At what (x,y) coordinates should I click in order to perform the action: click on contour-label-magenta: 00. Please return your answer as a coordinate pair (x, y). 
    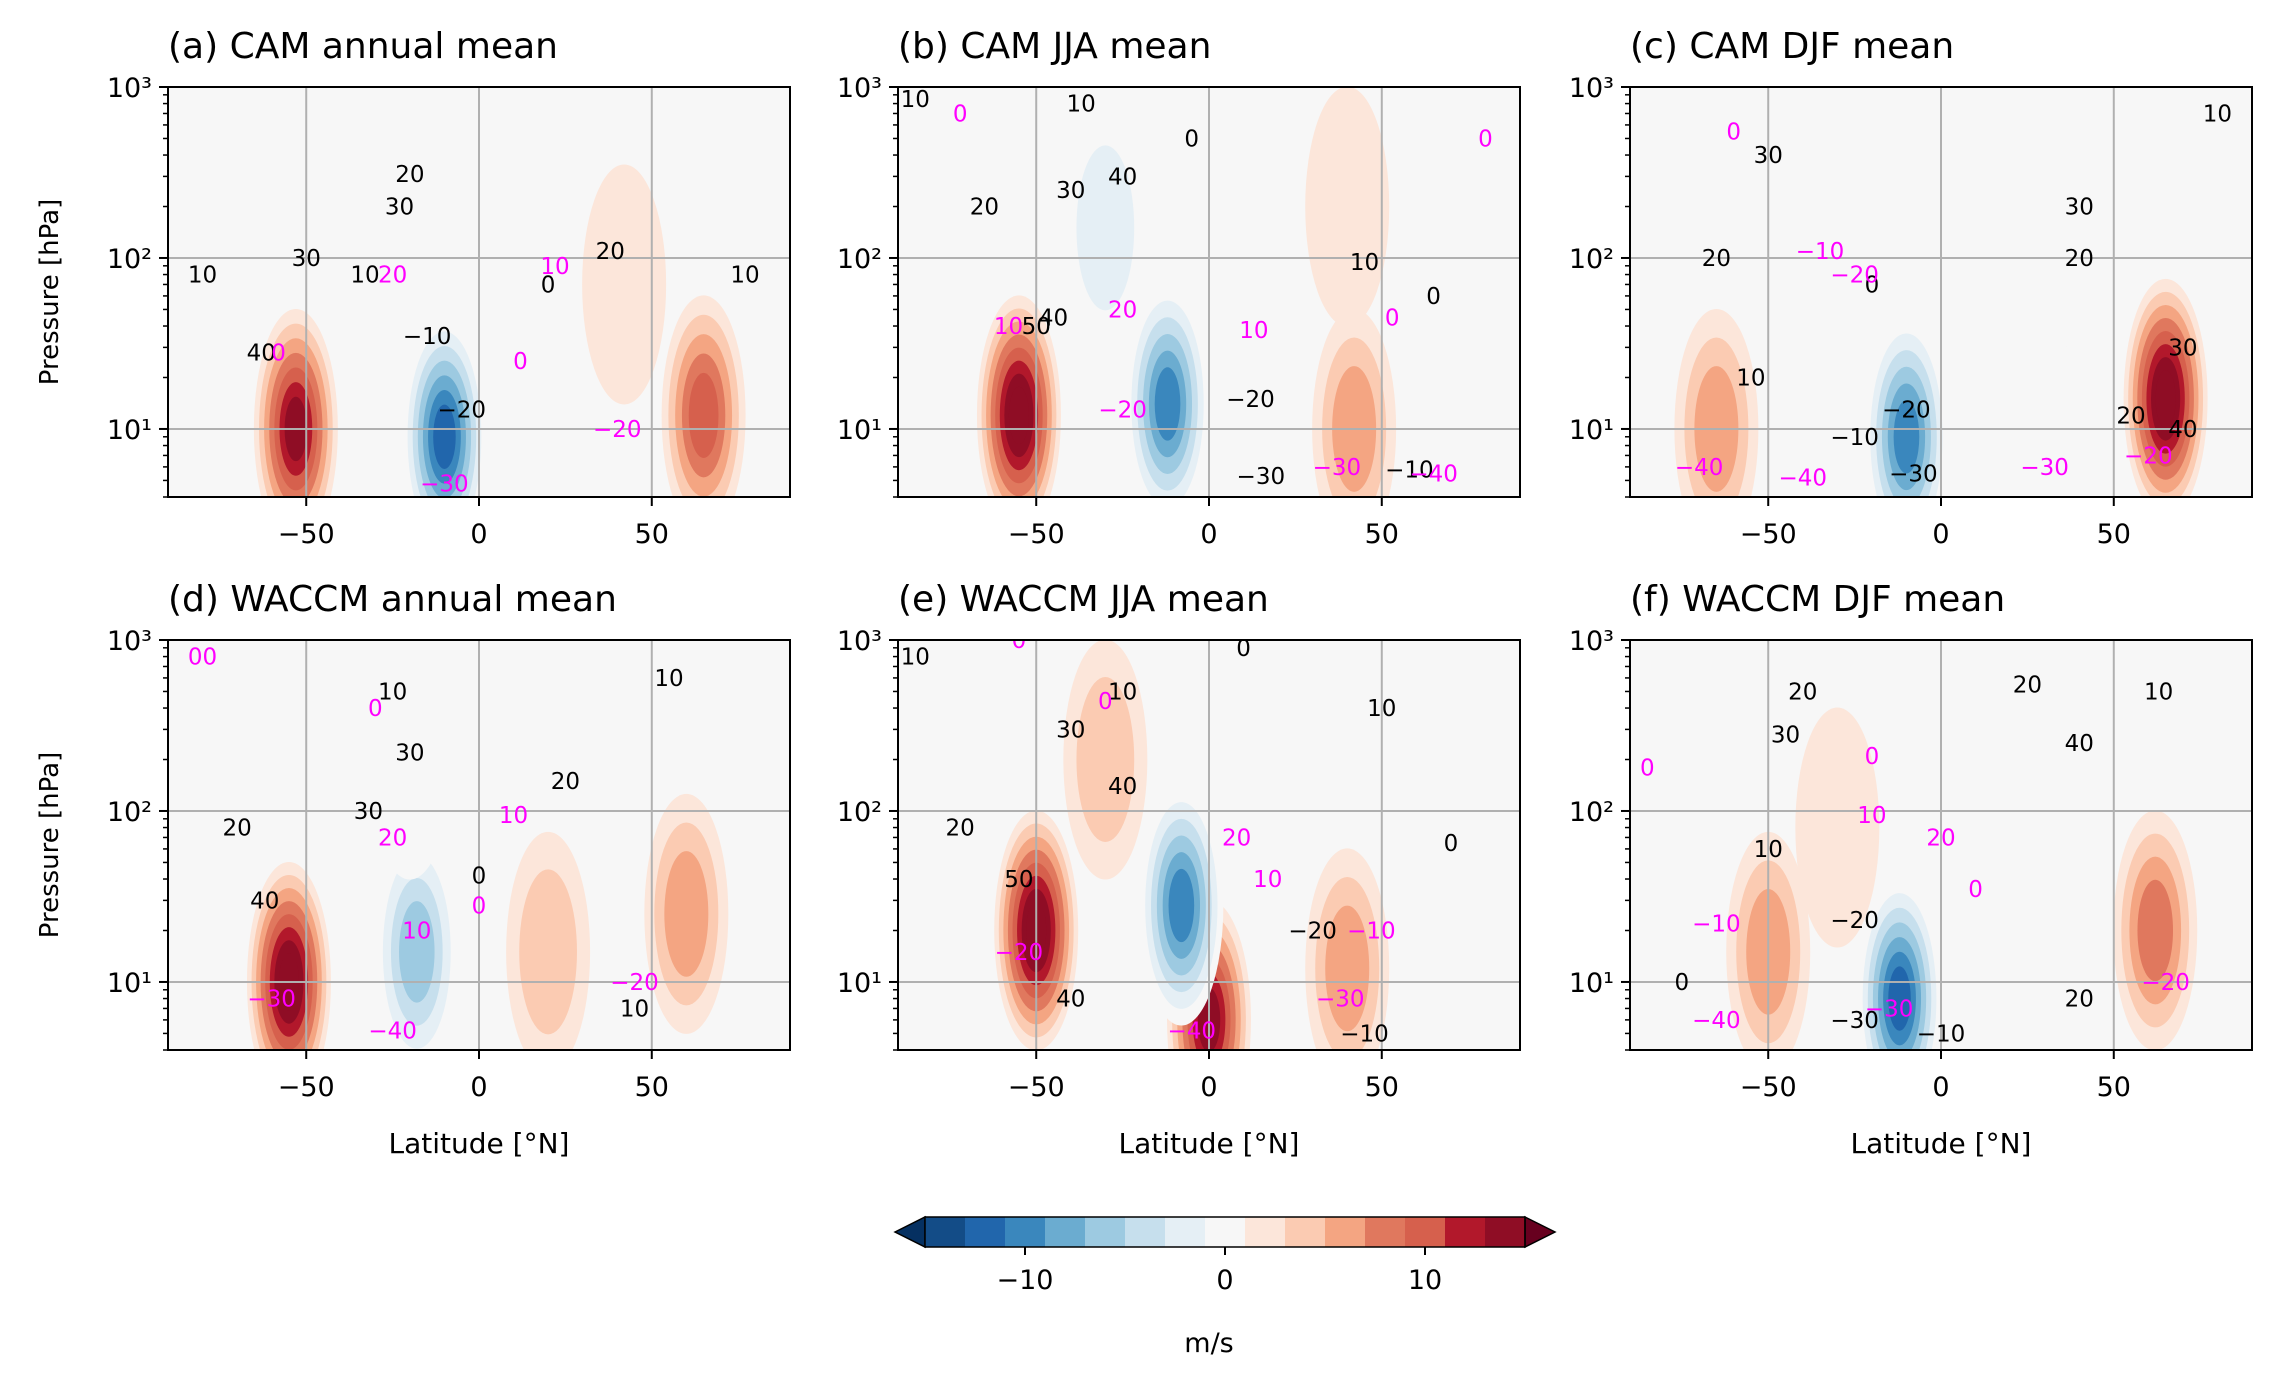
    Looking at the image, I should click on (202, 658).